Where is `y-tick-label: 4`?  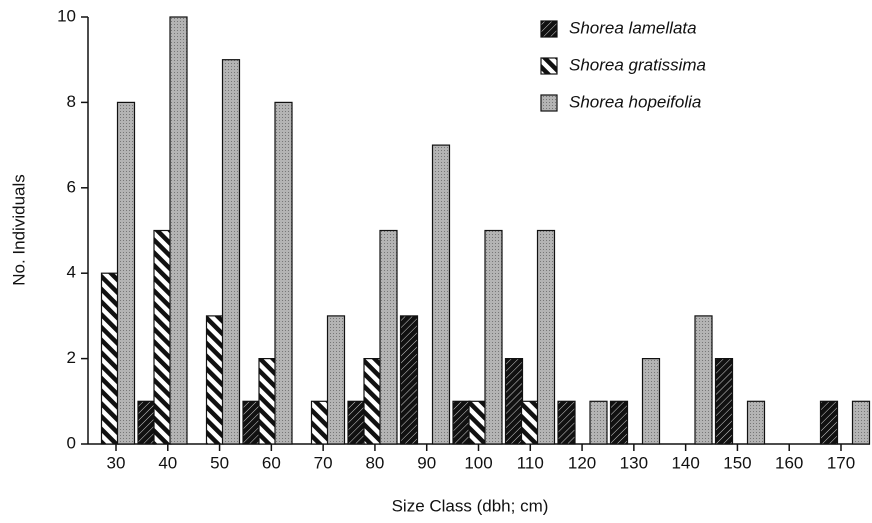 y-tick-label: 4 is located at coordinates (71, 272).